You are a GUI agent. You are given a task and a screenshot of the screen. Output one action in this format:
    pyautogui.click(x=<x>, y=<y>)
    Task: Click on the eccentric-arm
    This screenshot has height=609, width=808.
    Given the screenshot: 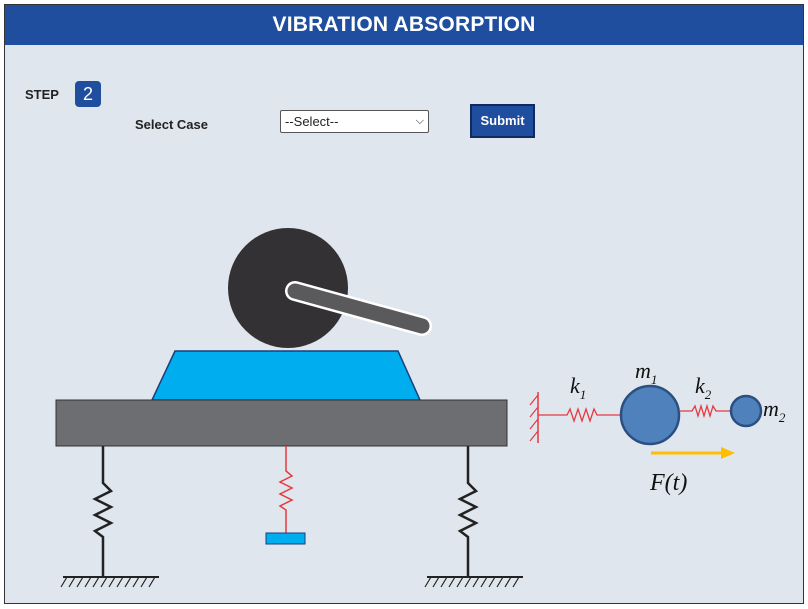 What is the action you would take?
    pyautogui.click(x=358, y=308)
    